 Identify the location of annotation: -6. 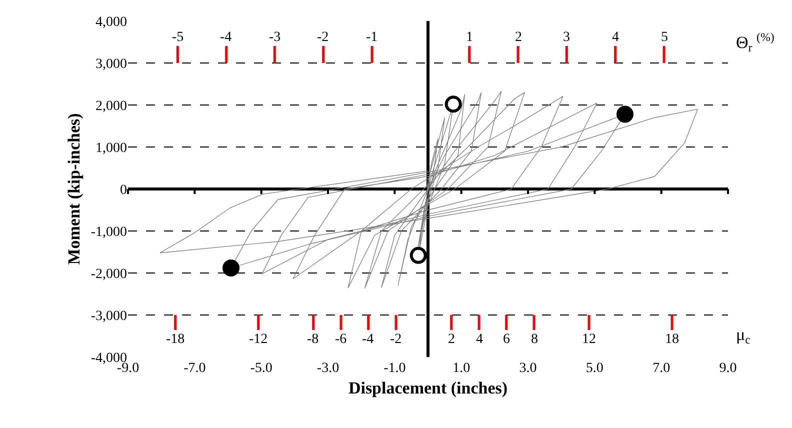
(341, 339).